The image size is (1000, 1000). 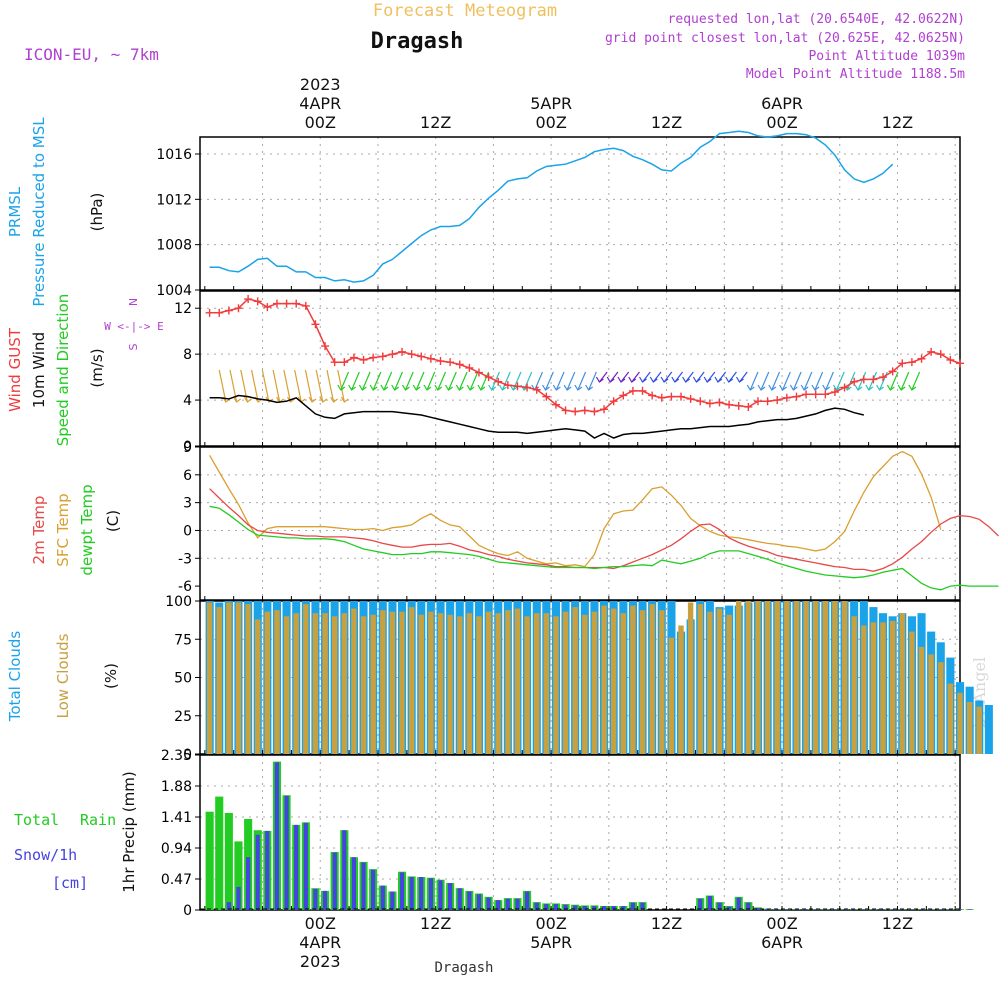 What do you see at coordinates (174, 200) in the screenshot?
I see `pressure-ytick-label: 1012` at bounding box center [174, 200].